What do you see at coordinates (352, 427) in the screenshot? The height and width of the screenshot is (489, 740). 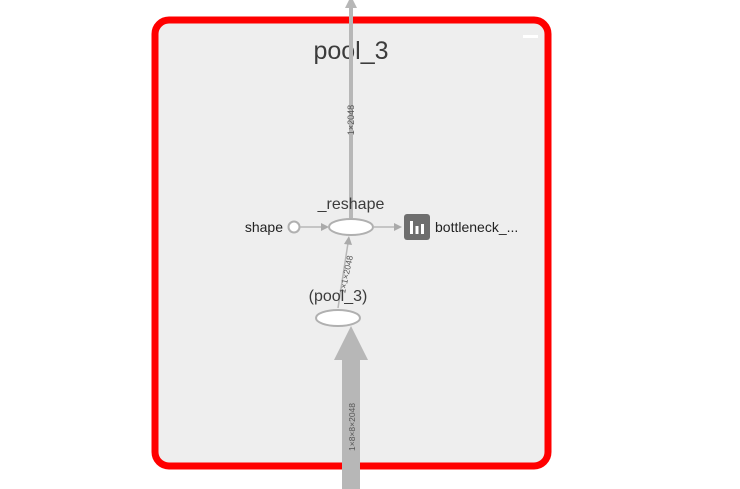 I see `edge-label-bottom: 1×8×8×2048` at bounding box center [352, 427].